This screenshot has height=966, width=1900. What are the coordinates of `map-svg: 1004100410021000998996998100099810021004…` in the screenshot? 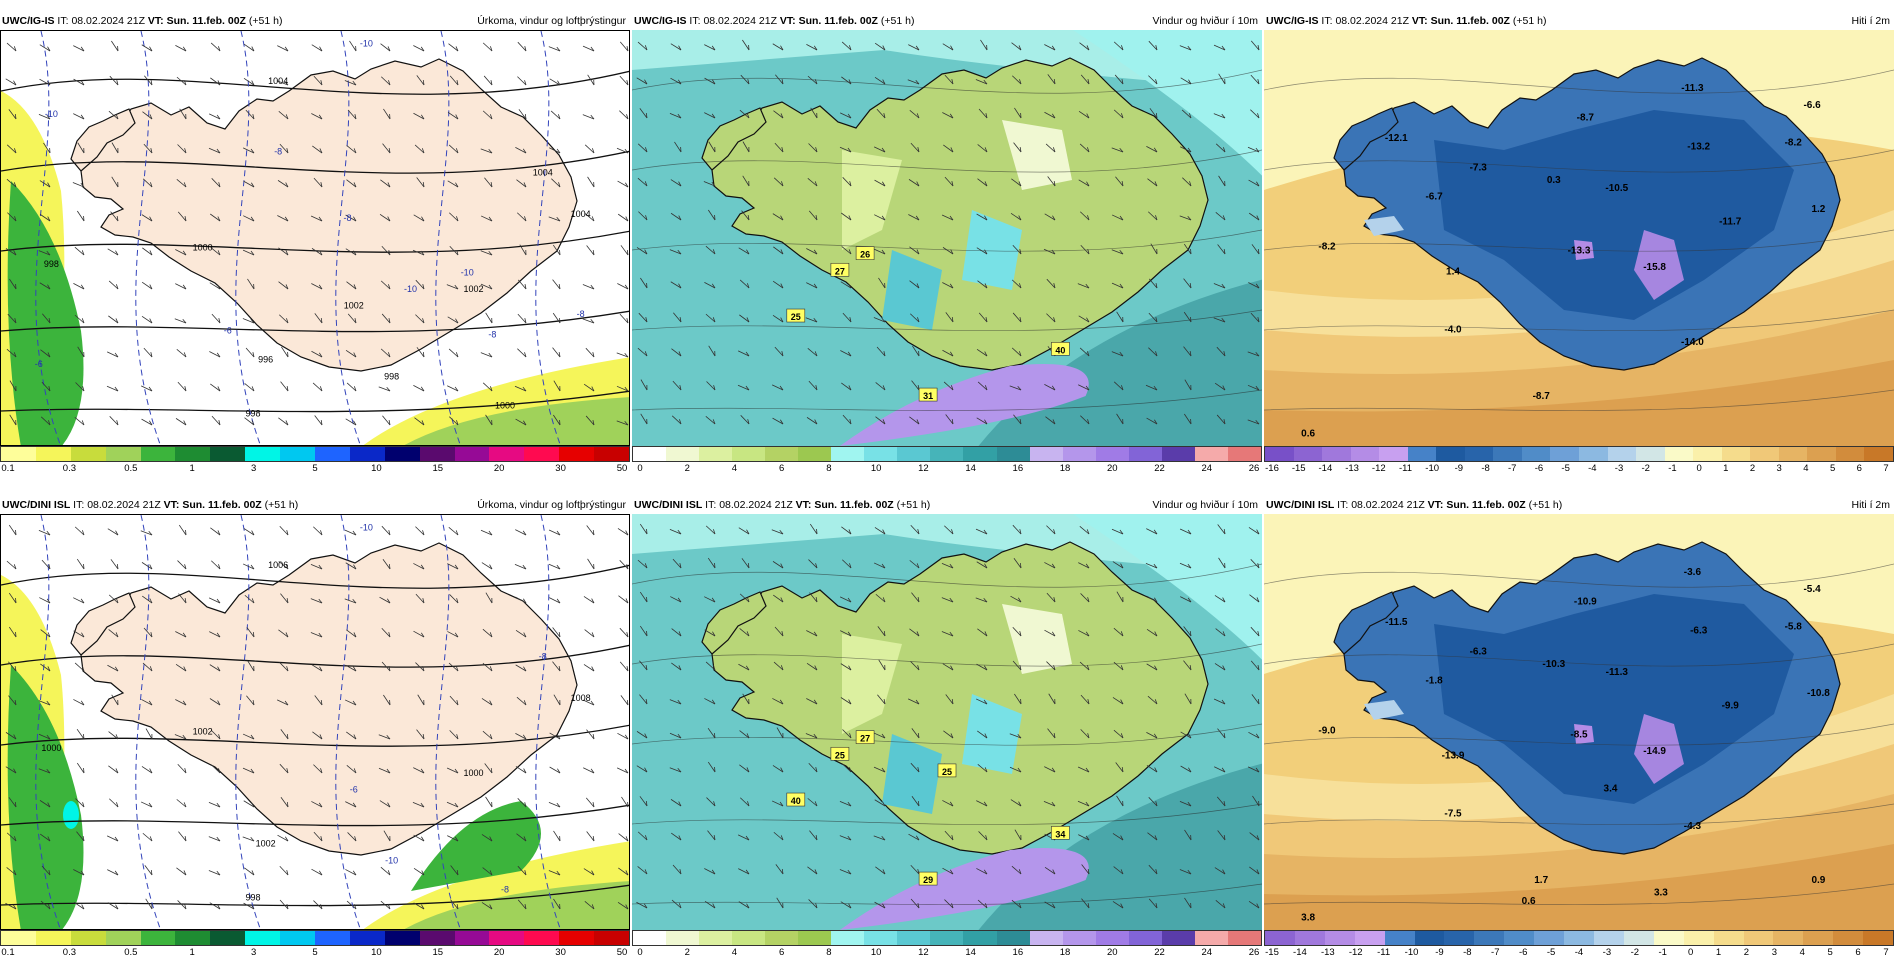 It's located at (315, 238).